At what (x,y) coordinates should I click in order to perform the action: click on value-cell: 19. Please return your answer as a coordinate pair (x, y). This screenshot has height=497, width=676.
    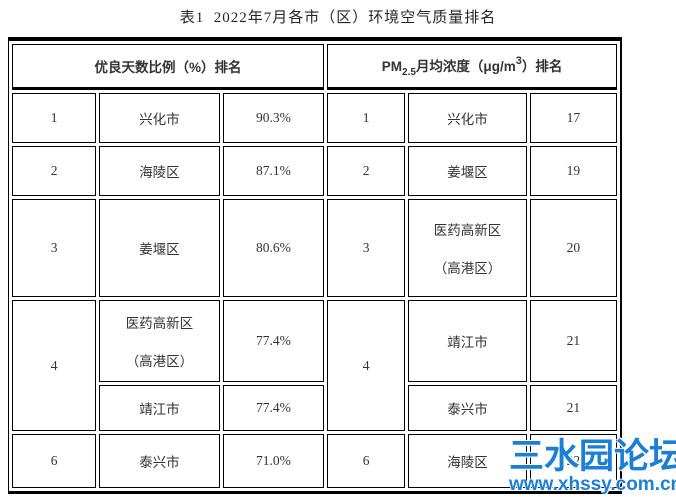
    Looking at the image, I should click on (573, 171).